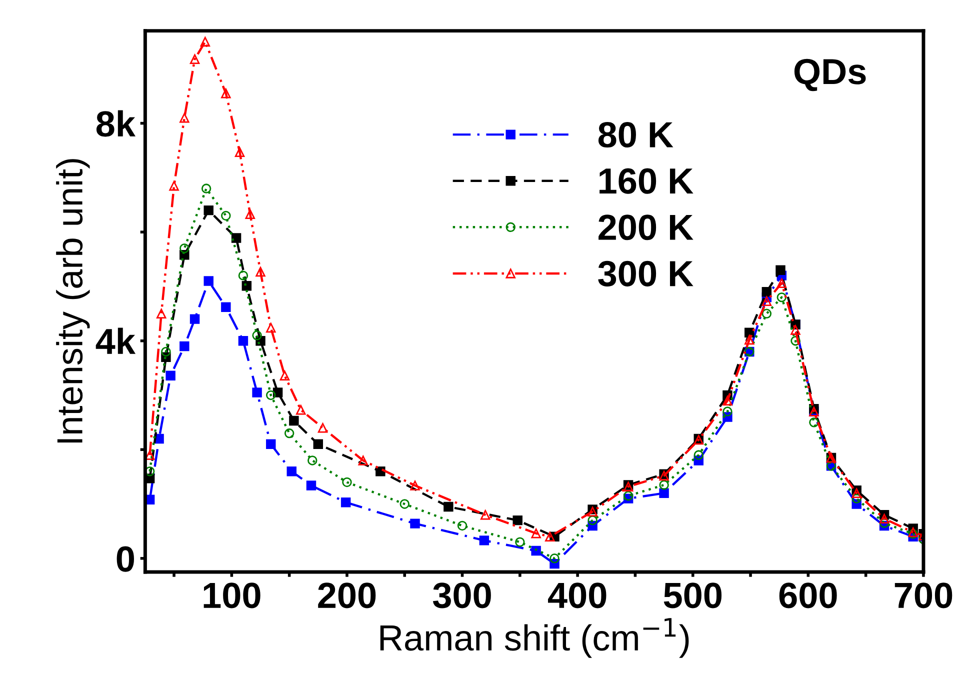  I want to click on y-axis-title: Intensity (arb unit), so click(73, 301).